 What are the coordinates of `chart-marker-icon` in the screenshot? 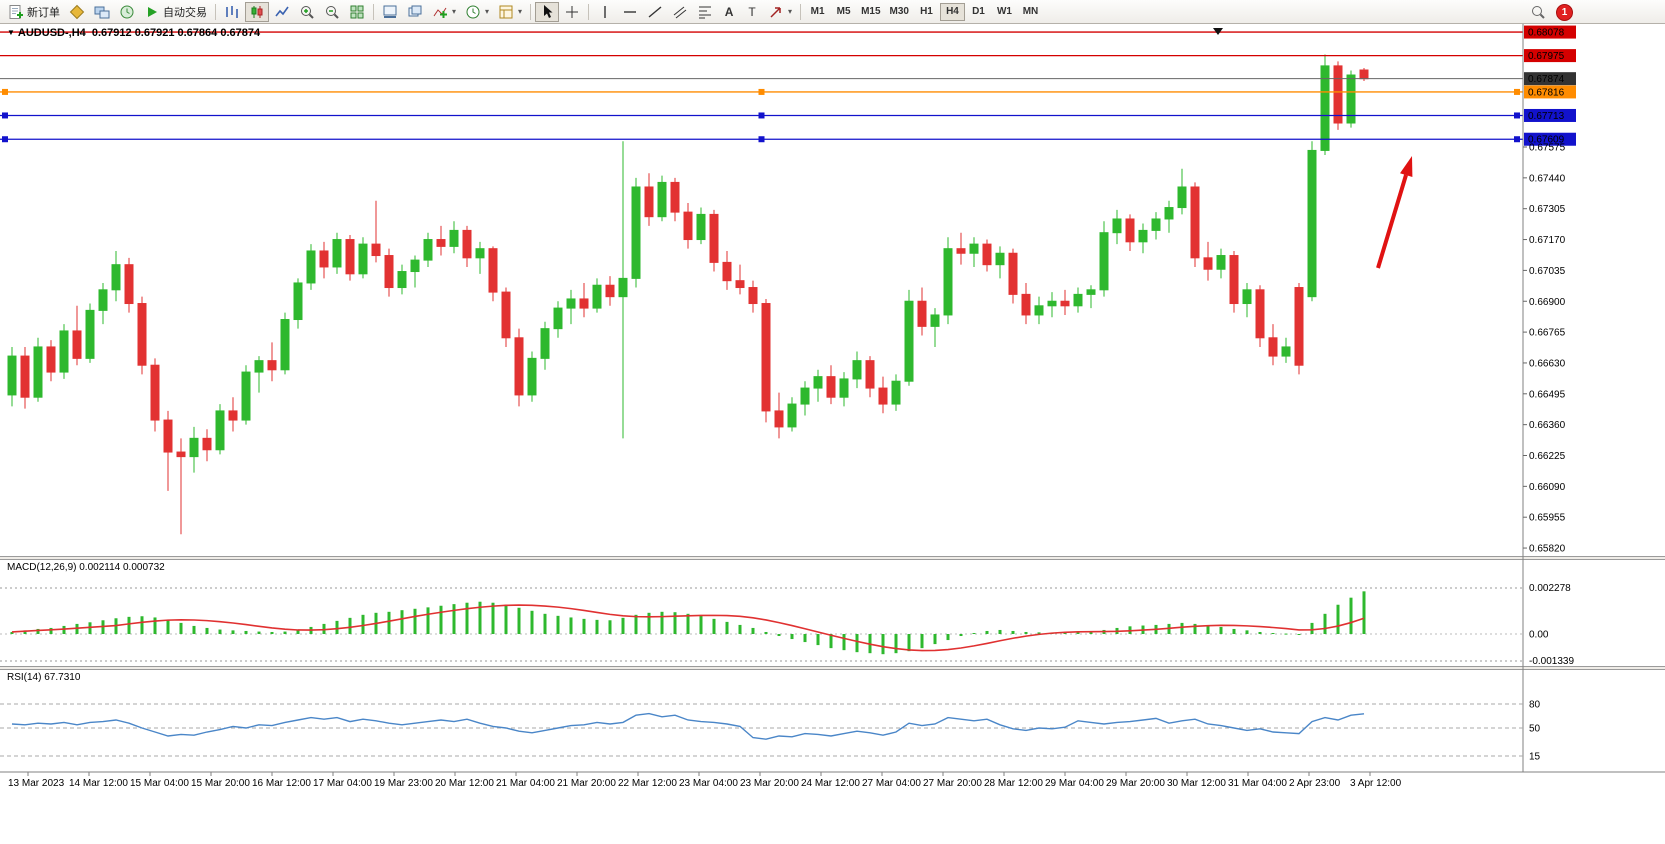 It's located at (1218, 31).